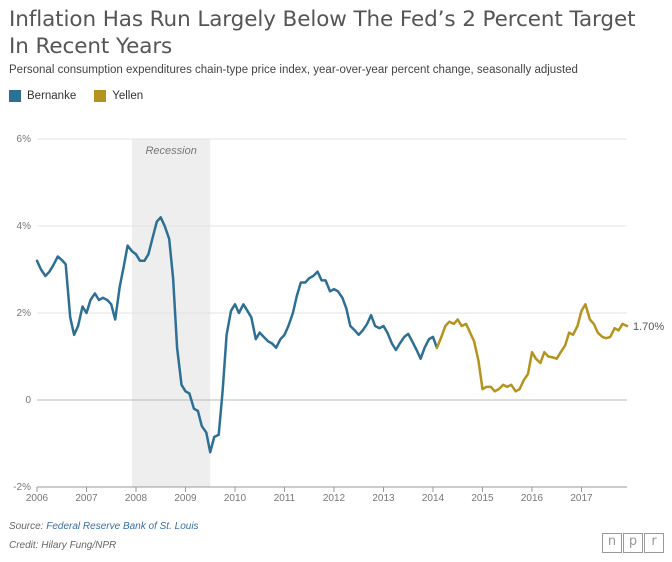  Describe the element at coordinates (26, 526) in the screenshot. I see `source-label: Source:` at that location.